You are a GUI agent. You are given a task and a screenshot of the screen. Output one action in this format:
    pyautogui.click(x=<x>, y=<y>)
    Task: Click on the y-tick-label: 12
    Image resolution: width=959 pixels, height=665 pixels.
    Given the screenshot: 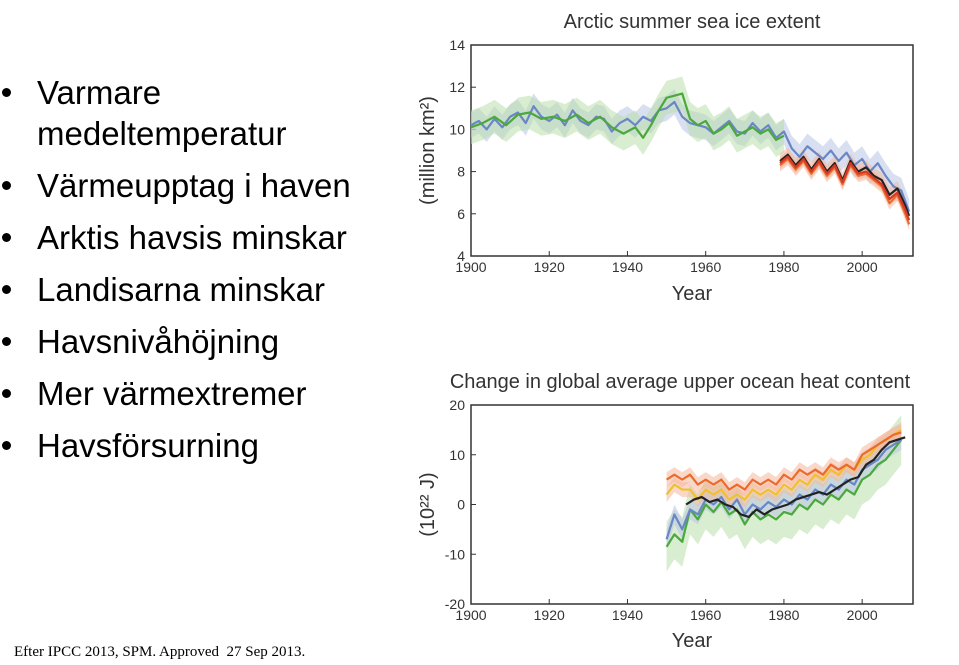 What is the action you would take?
    pyautogui.click(x=457, y=87)
    